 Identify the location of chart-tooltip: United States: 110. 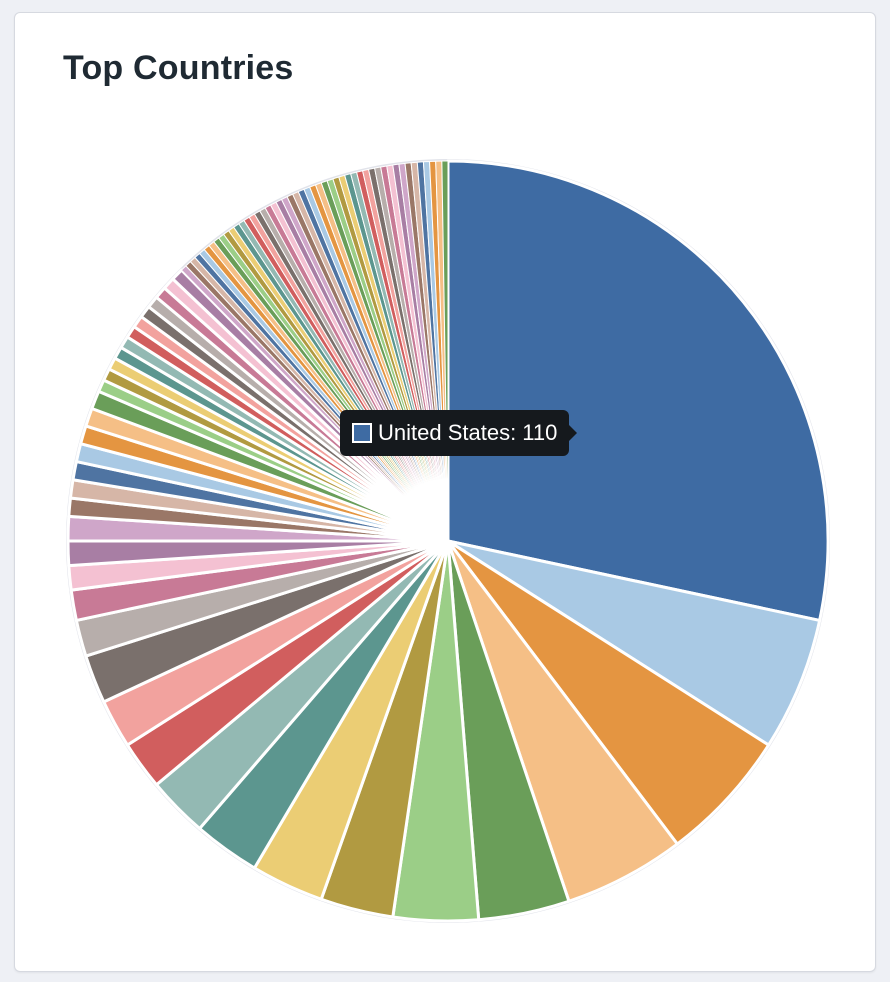
(459, 433).